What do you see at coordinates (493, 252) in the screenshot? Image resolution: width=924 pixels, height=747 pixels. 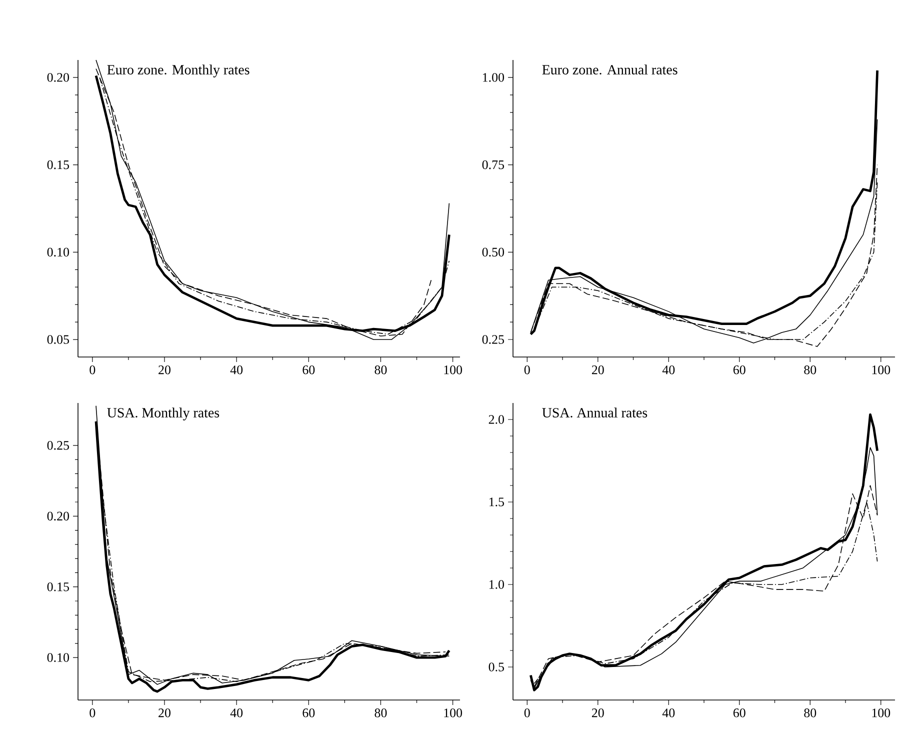 I see `y-tick-label: 0.50` at bounding box center [493, 252].